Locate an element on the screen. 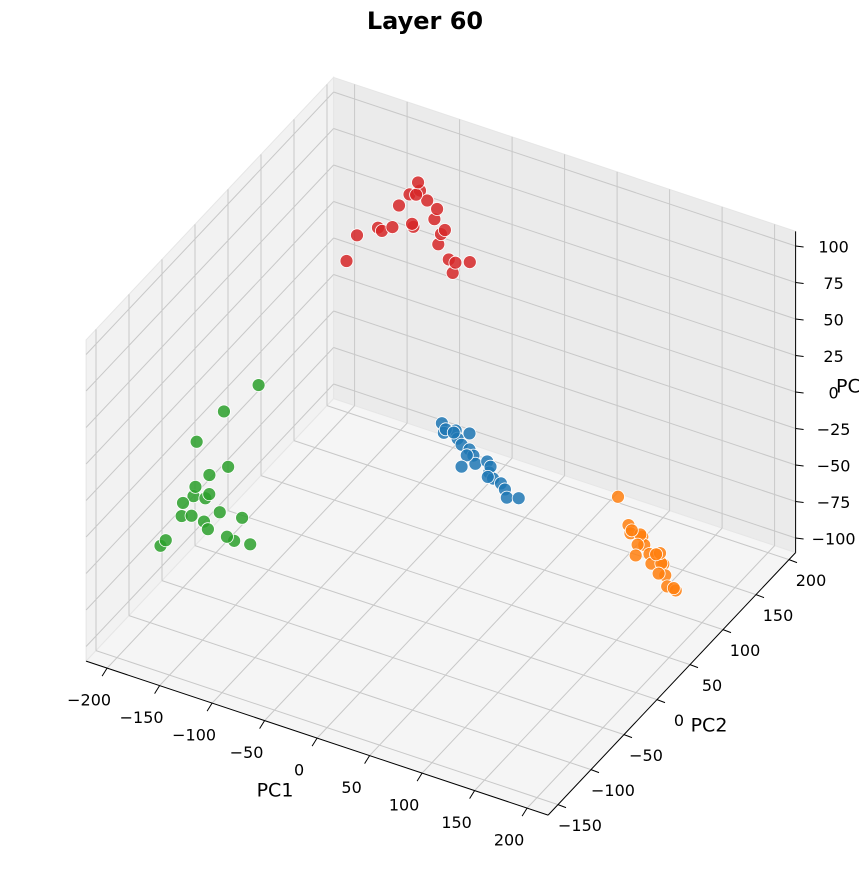  z-tick-label: −50 is located at coordinates (834, 466).